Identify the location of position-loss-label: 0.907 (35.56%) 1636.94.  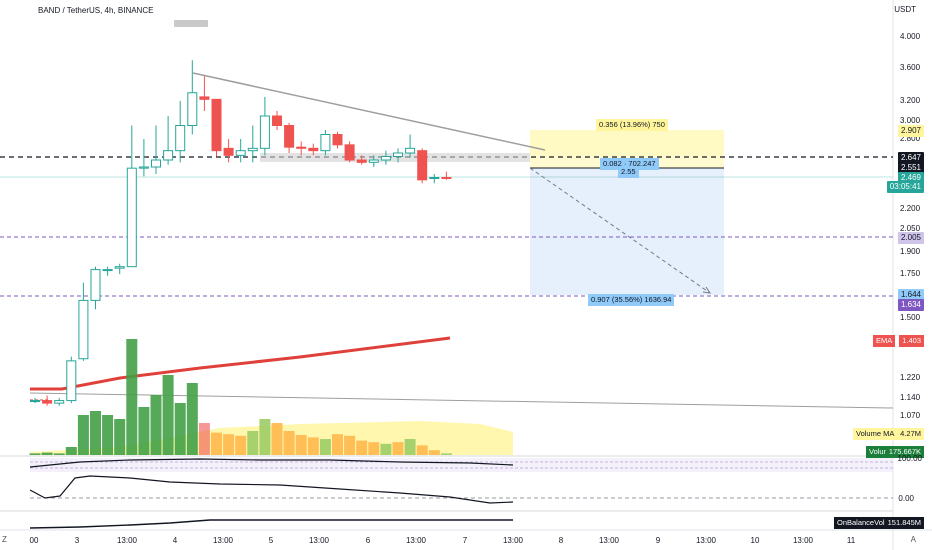
(631, 300).